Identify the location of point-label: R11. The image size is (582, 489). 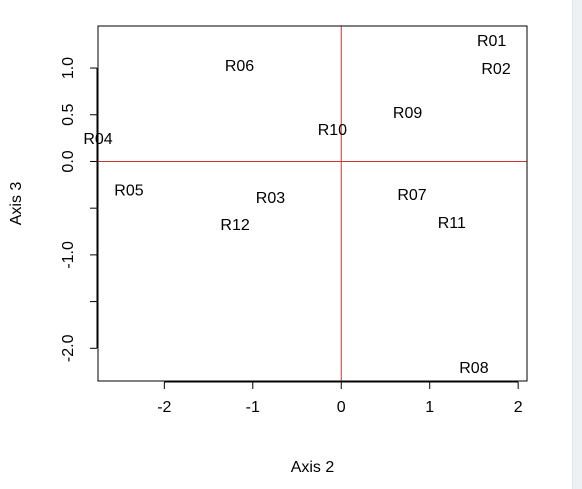
(452, 223).